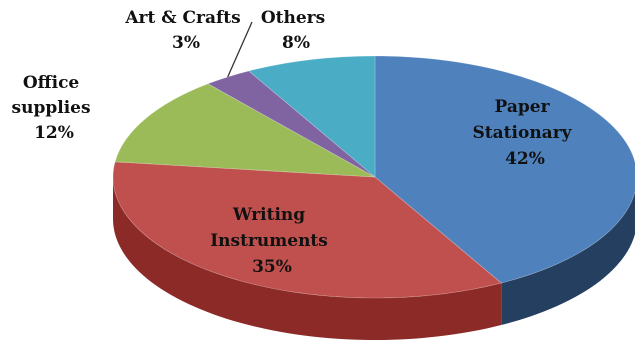  What do you see at coordinates (296, 43) in the screenshot?
I see `slice-percent: 8%` at bounding box center [296, 43].